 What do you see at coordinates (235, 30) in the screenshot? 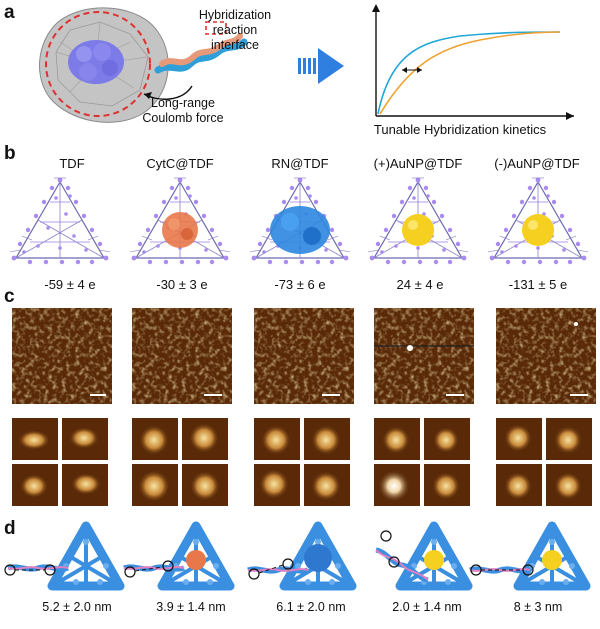
I see `annotation-interface: Hybridization reaction interface` at bounding box center [235, 30].